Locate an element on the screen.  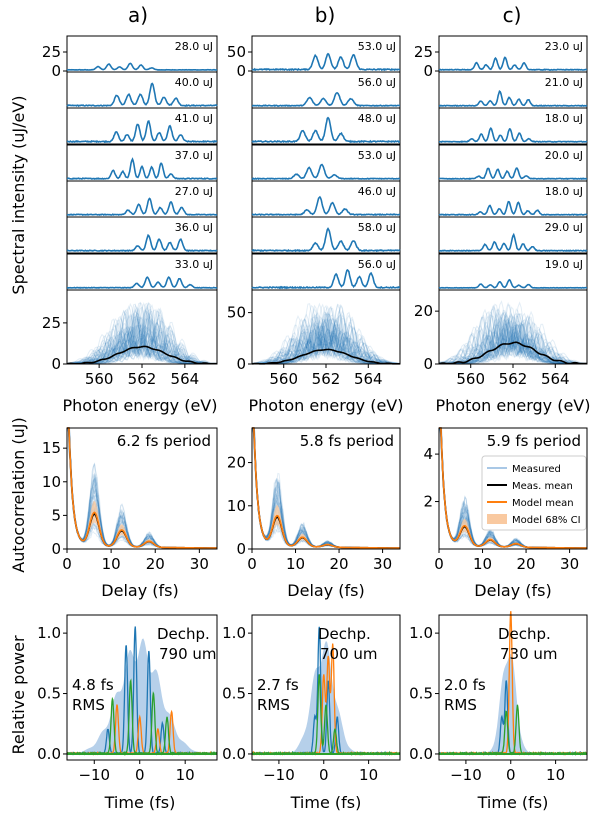
legend-label: Meas. mean is located at coordinates (542, 486).